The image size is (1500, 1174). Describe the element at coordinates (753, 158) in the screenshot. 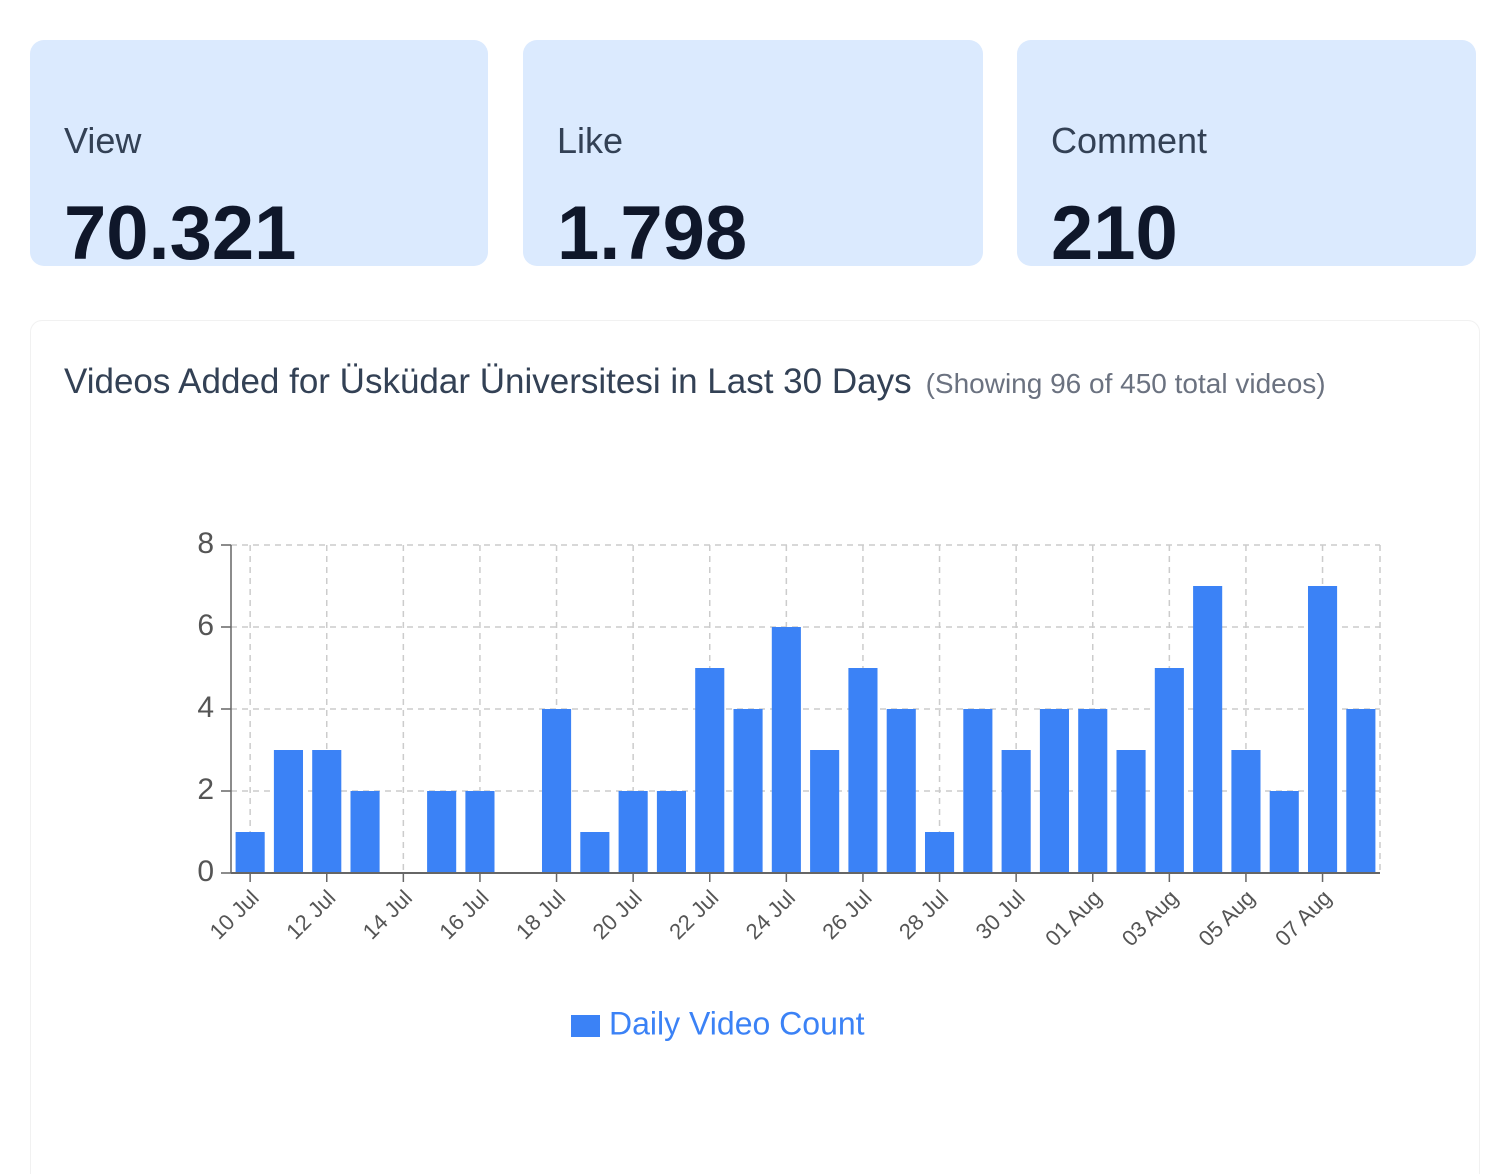

I see `stat-card: Like 1.798` at that location.